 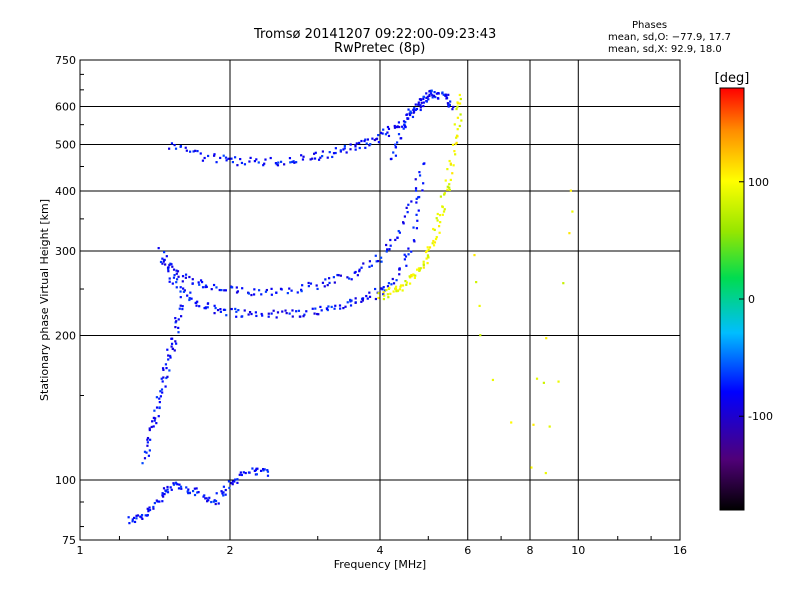 What do you see at coordinates (669, 37) in the screenshot?
I see `phase-o-stats: mean, sd,O: −77.9, 17.7` at bounding box center [669, 37].